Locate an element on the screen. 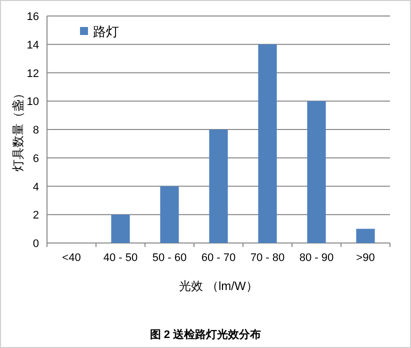 The height and width of the screenshot is (348, 411). y-tick-label: 8 is located at coordinates (35, 130).